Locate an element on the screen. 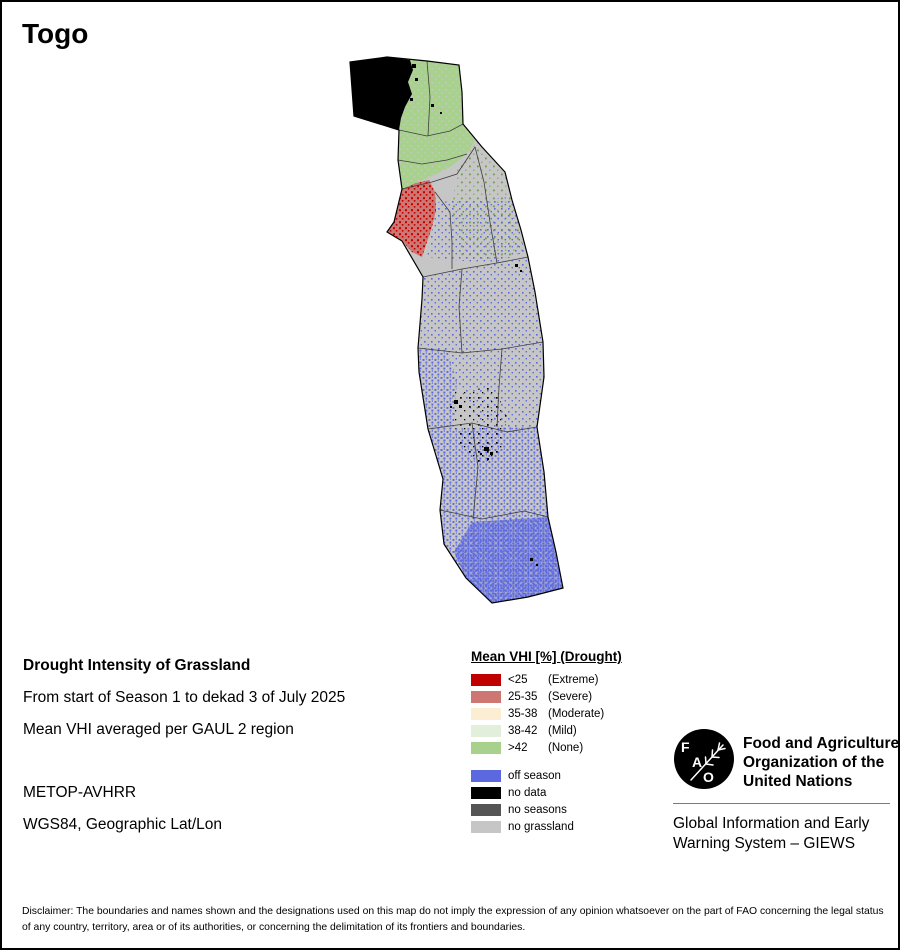  legend-swatch-no-grassland is located at coordinates (486, 826).